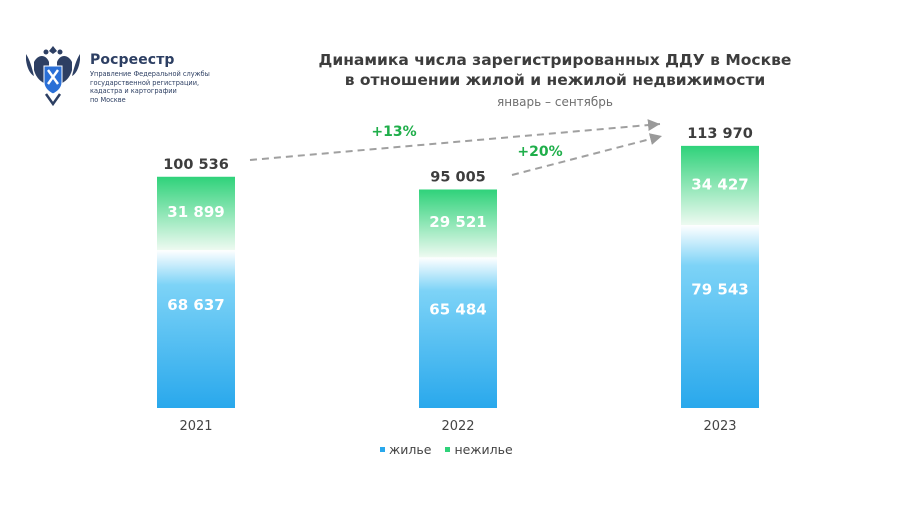 The width and height of the screenshot is (900, 506). What do you see at coordinates (195, 426) in the screenshot?
I see `x-tick-label-2021: 2021` at bounding box center [195, 426].